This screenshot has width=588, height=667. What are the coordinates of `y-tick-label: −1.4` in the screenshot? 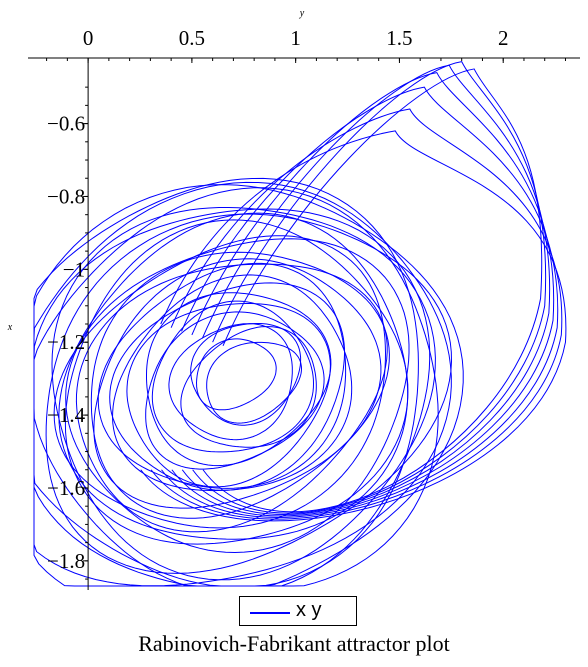 It's located at (66, 415).